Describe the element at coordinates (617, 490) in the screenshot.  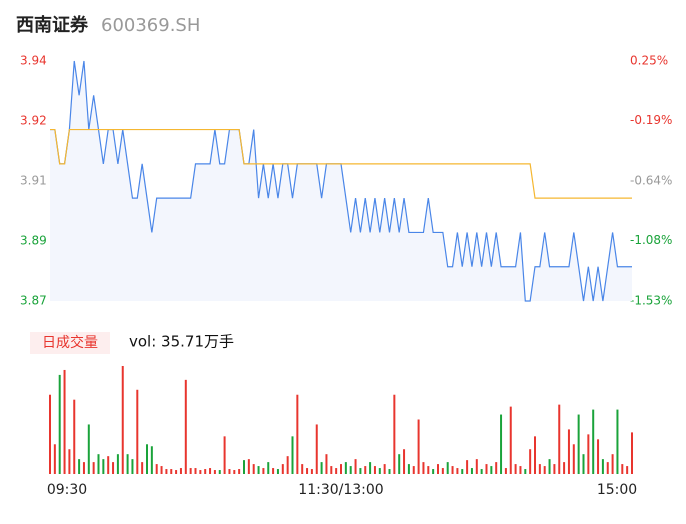
I see `x-tick-label: 15:00` at that location.